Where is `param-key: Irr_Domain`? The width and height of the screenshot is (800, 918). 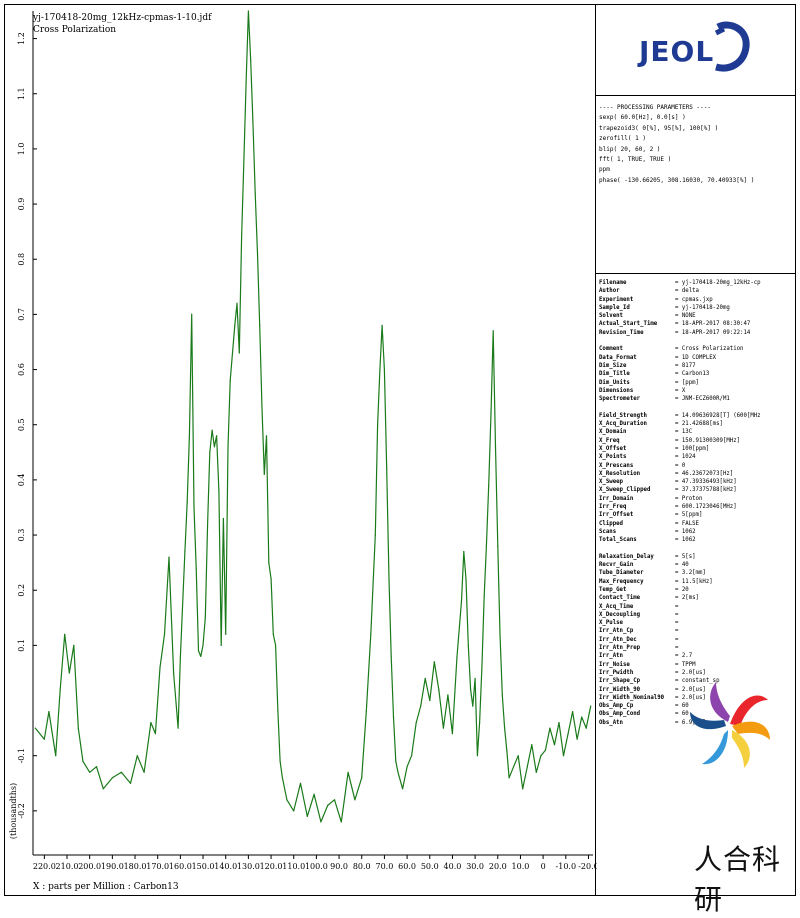 param-key: Irr_Domain is located at coordinates (616, 498).